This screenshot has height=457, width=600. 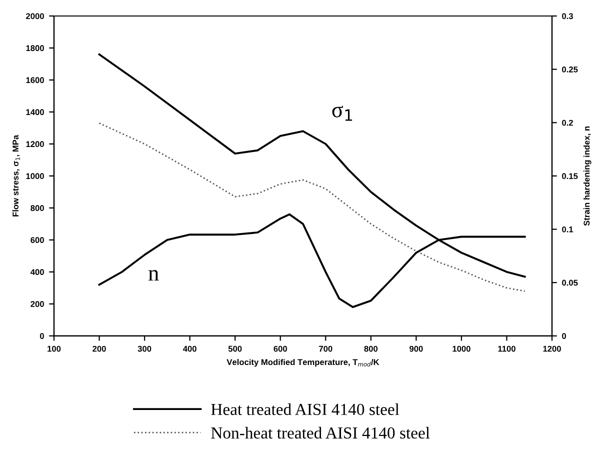 I want to click on legend-label: Non-heat treated AISI 4140 steel, so click(x=320, y=432).